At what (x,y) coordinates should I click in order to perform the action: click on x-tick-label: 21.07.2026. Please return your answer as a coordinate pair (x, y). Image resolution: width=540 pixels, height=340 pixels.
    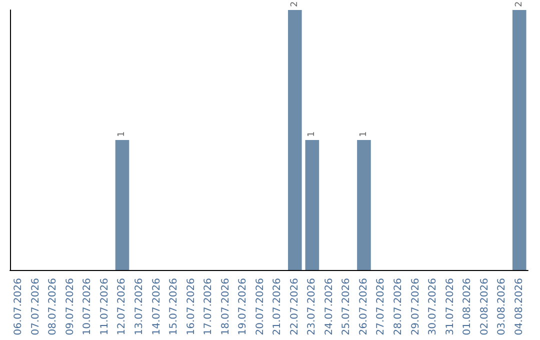
    Looking at the image, I should click on (278, 307).